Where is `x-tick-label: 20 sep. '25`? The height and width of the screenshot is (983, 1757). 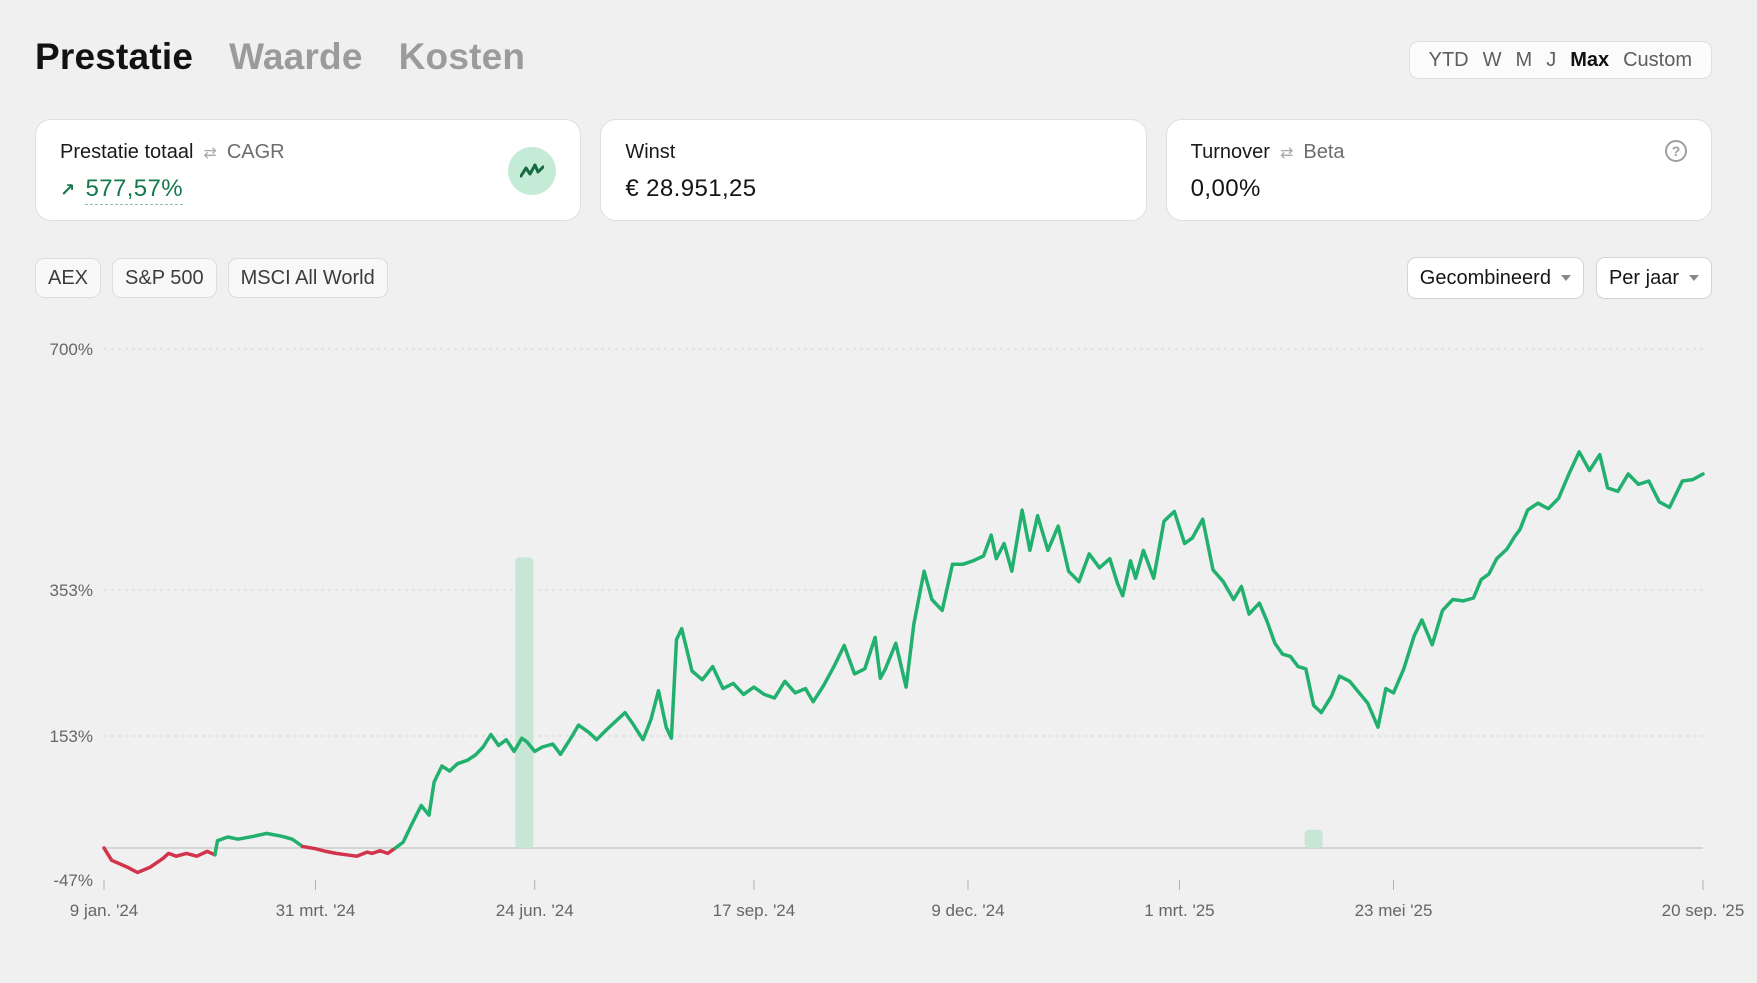 x-tick-label: 20 sep. '25 is located at coordinates (1703, 910).